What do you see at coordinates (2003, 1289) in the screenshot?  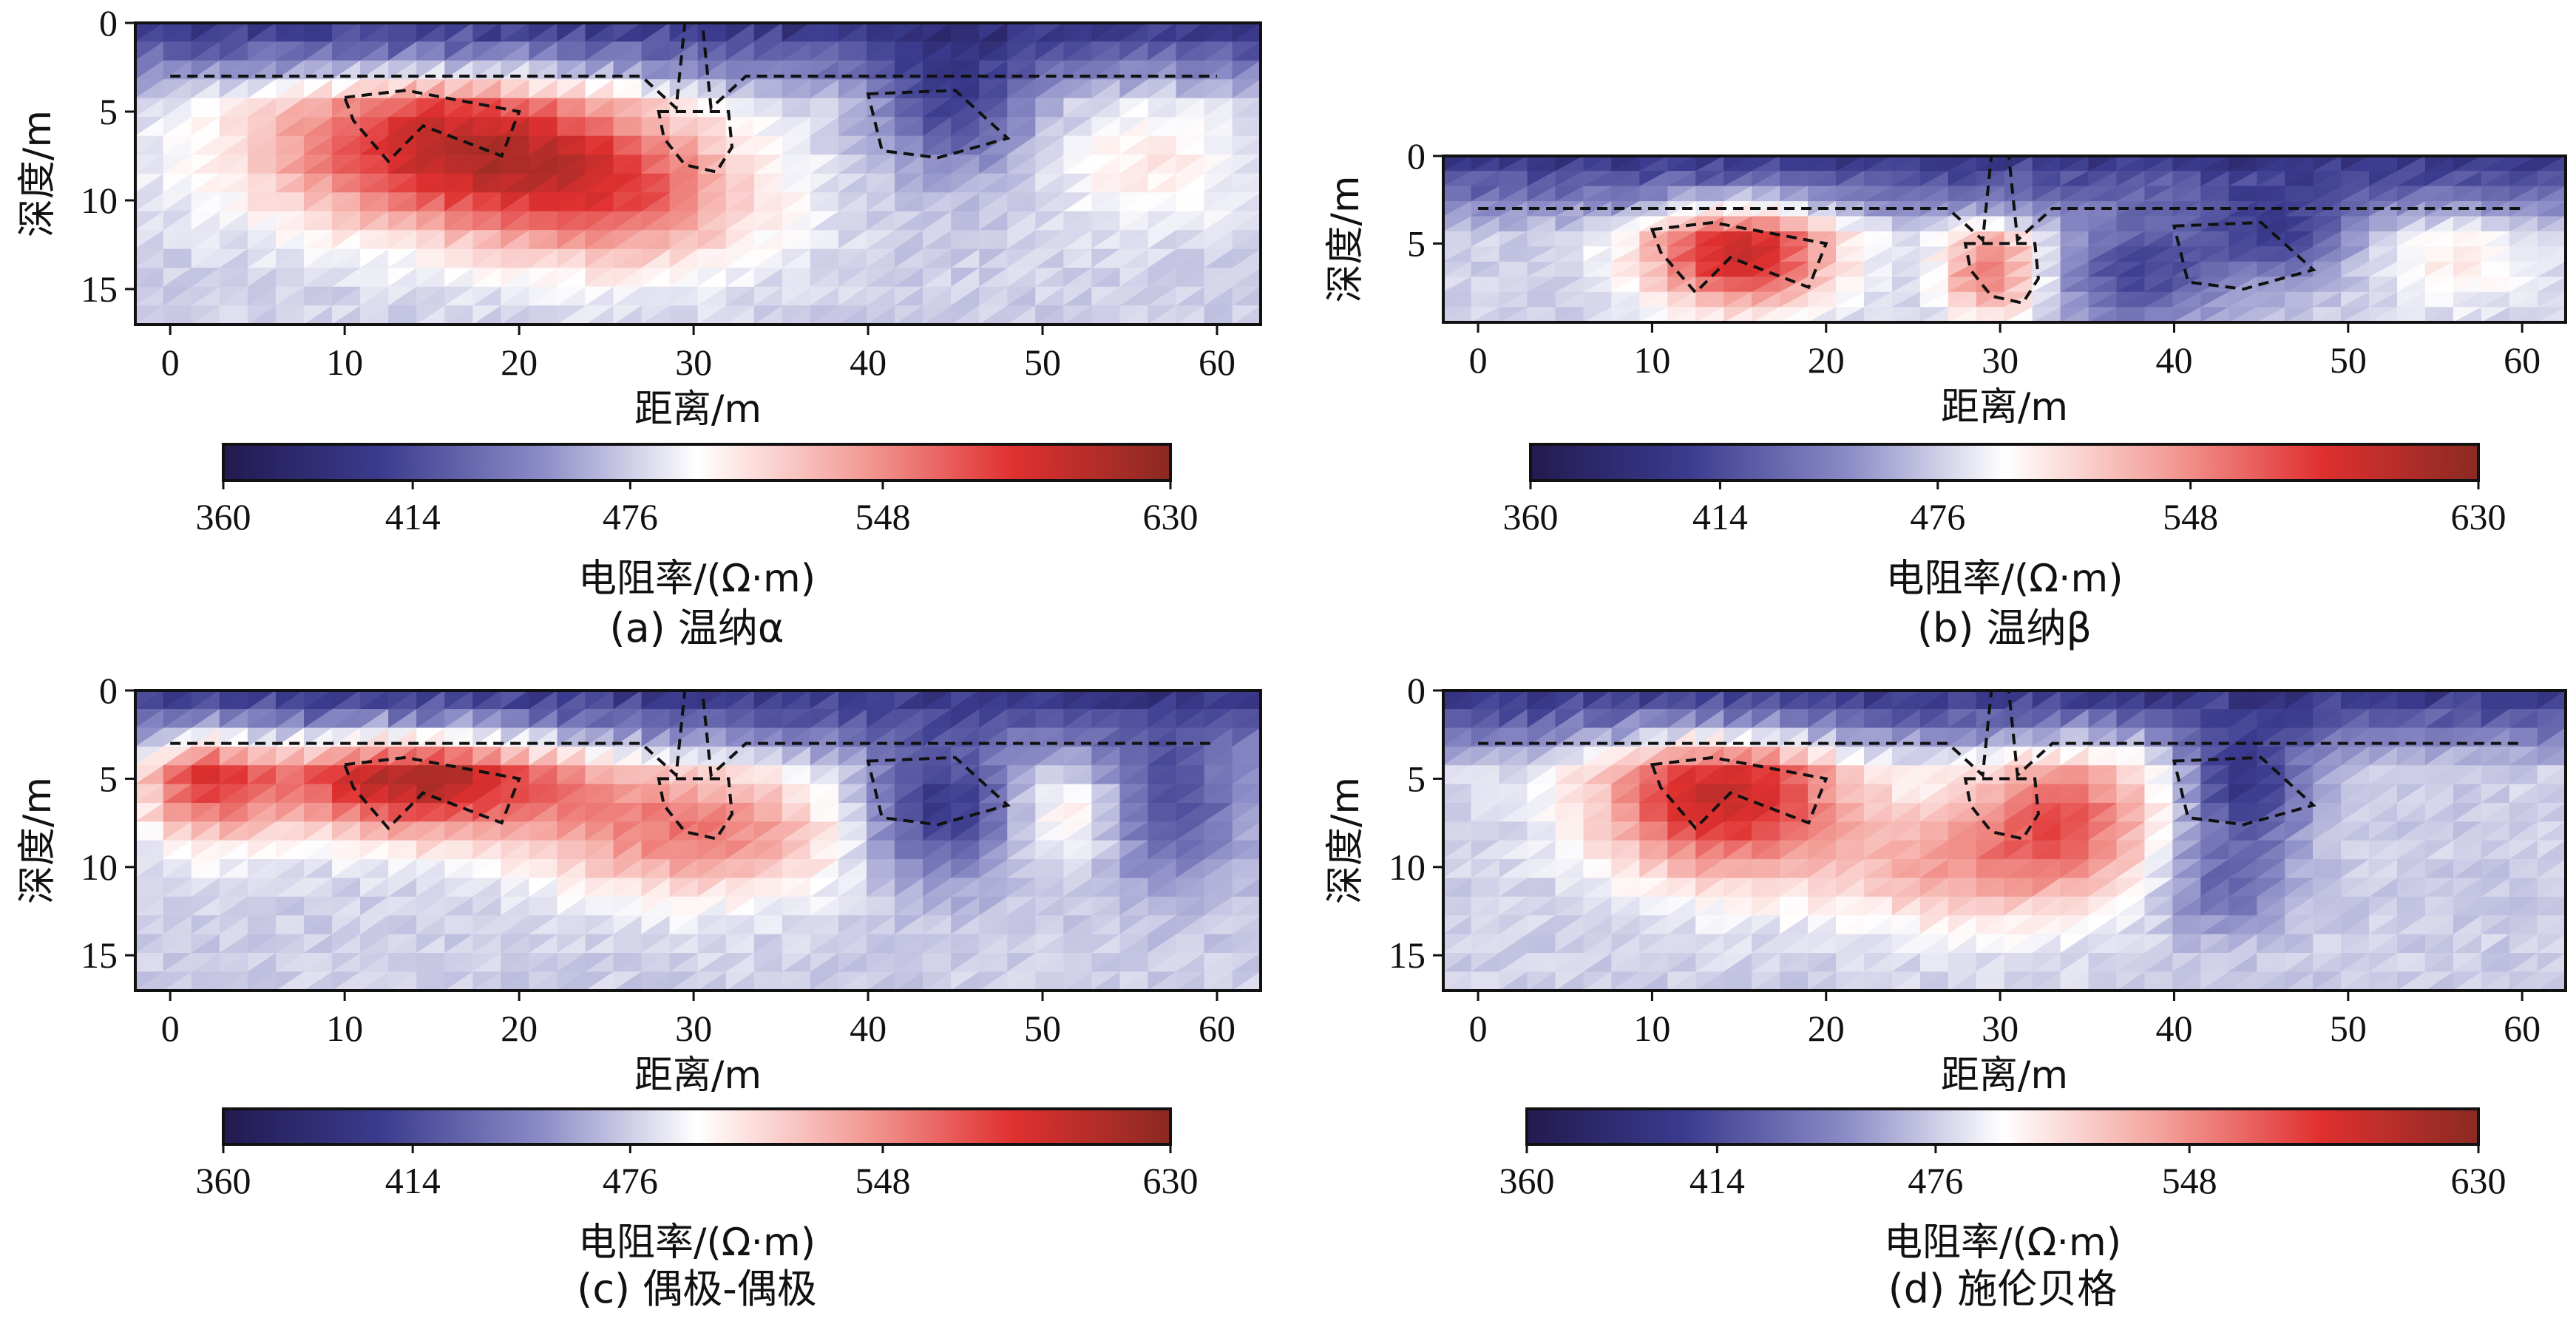 I see `panel-caption: (d) 施伦贝格` at bounding box center [2003, 1289].